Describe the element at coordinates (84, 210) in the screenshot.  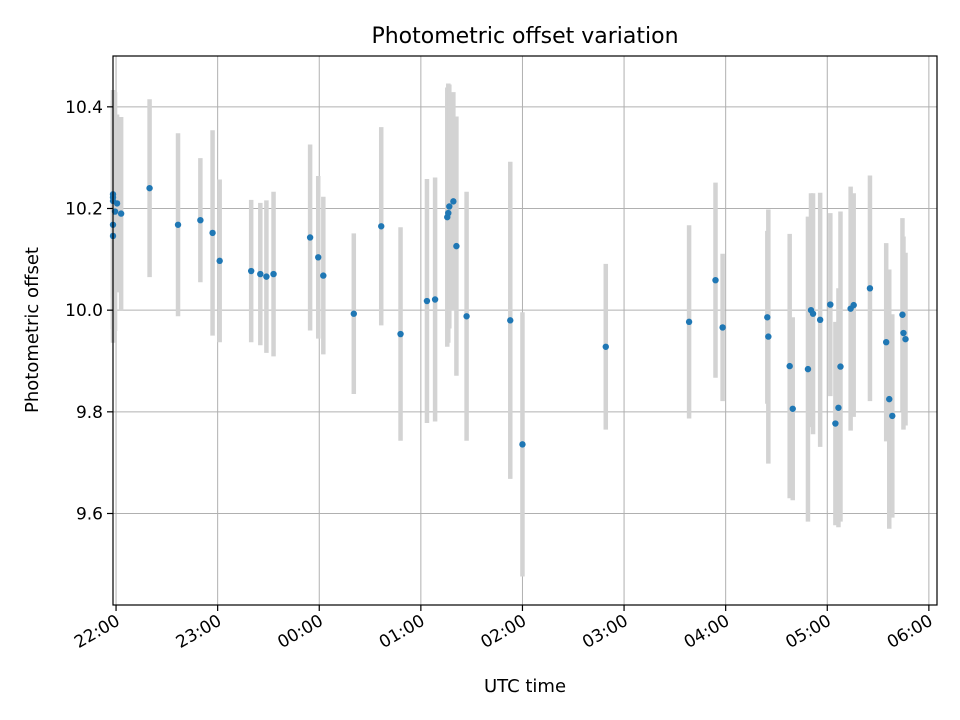
I see `y-tick-label: 10.2` at that location.